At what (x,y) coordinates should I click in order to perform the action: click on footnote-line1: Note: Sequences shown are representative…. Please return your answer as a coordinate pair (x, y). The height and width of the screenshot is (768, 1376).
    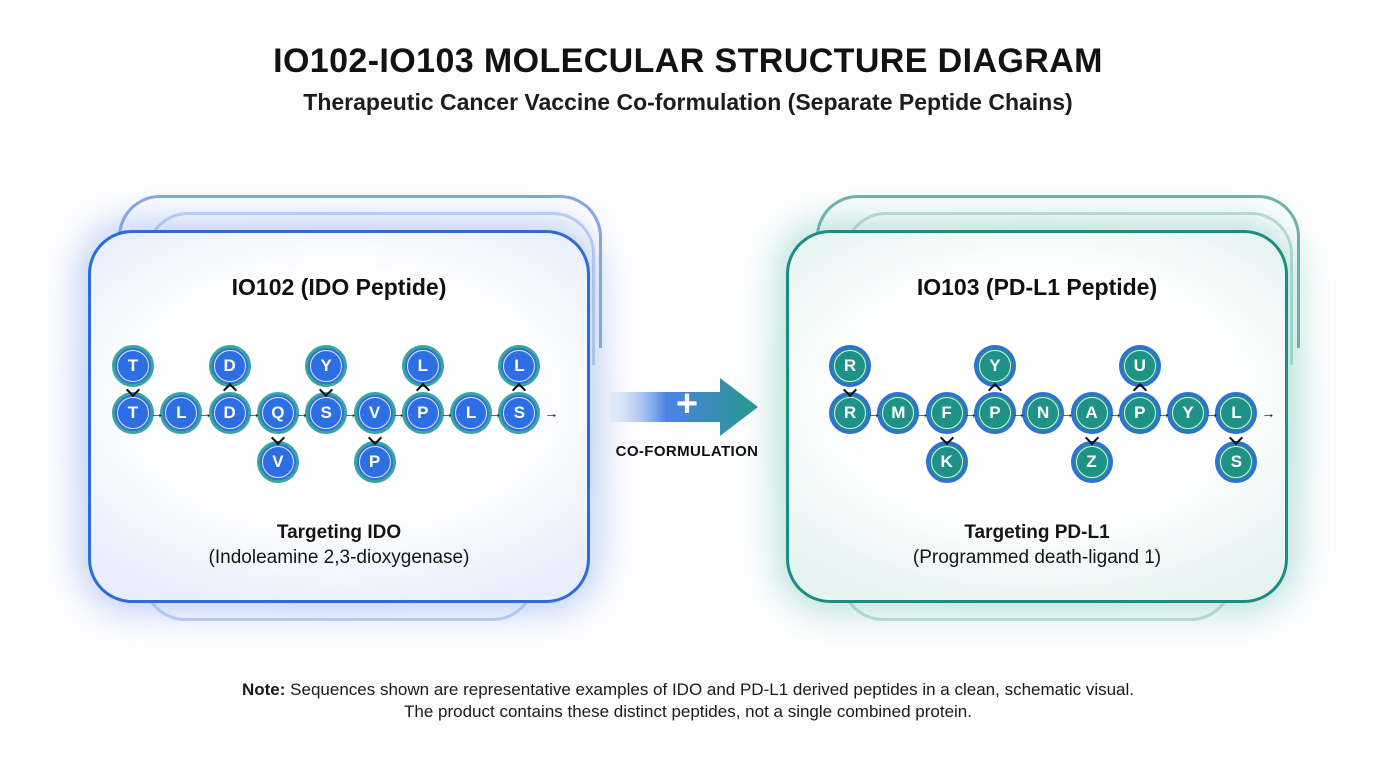
    Looking at the image, I should click on (688, 690).